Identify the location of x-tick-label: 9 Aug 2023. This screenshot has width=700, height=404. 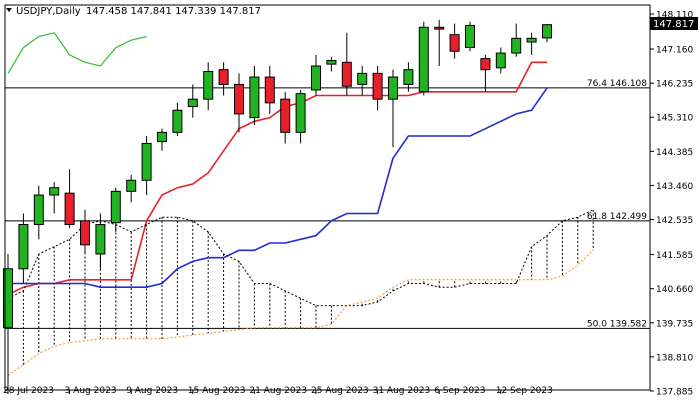
(152, 391).